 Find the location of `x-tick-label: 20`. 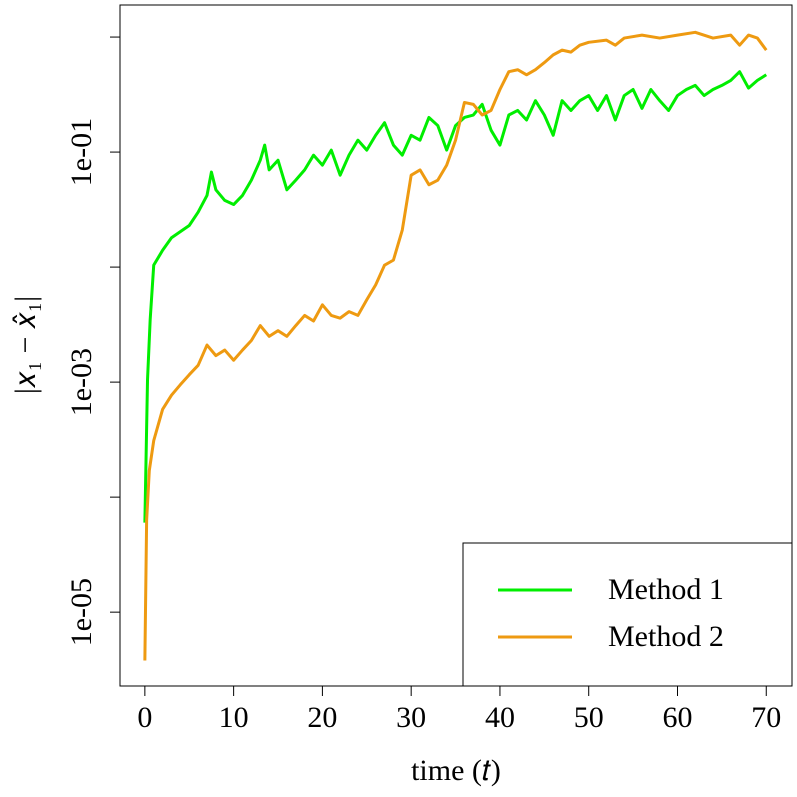

x-tick-label: 20 is located at coordinates (322, 717).